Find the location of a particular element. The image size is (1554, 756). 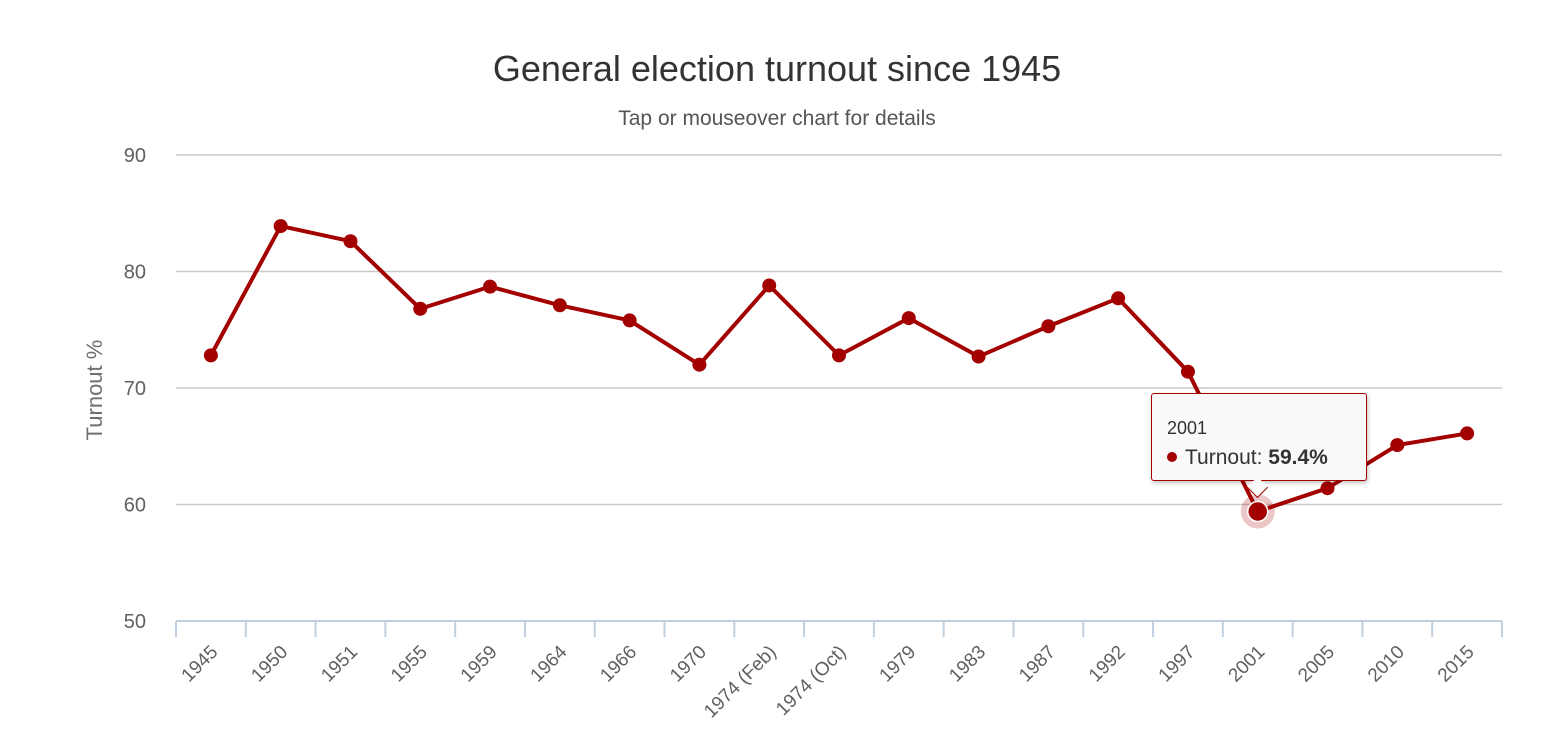

x-tick-label: 1974 (Oct) is located at coordinates (811, 681).